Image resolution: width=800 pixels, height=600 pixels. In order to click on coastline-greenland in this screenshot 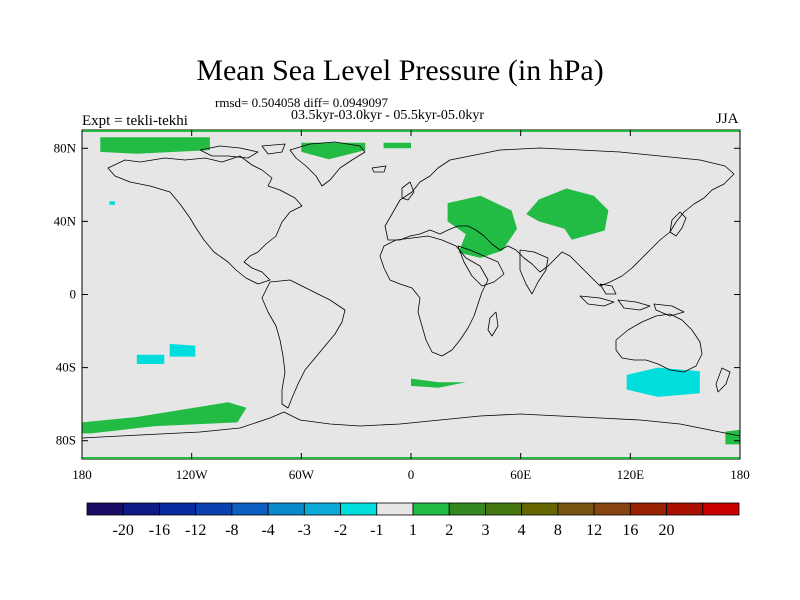, I will do `click(327, 164)`.